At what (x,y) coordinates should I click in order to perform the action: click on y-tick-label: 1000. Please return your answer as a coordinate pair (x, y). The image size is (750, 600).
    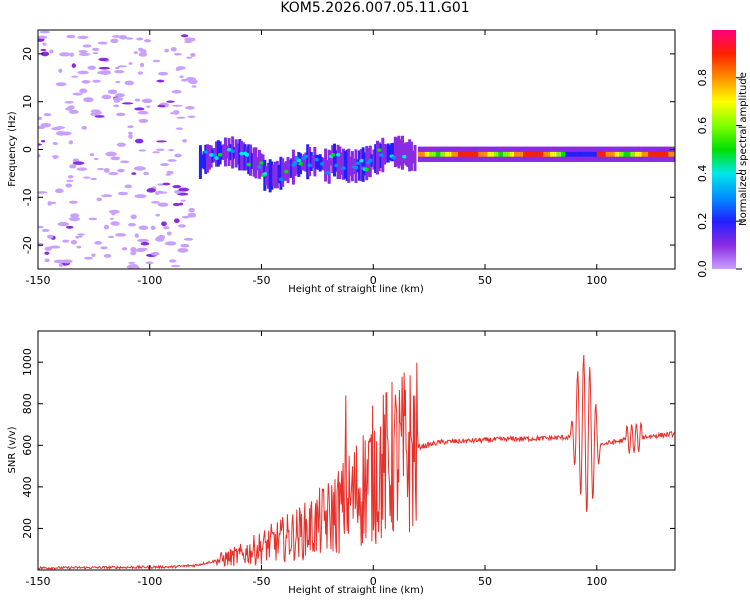
    Looking at the image, I should click on (27, 362).